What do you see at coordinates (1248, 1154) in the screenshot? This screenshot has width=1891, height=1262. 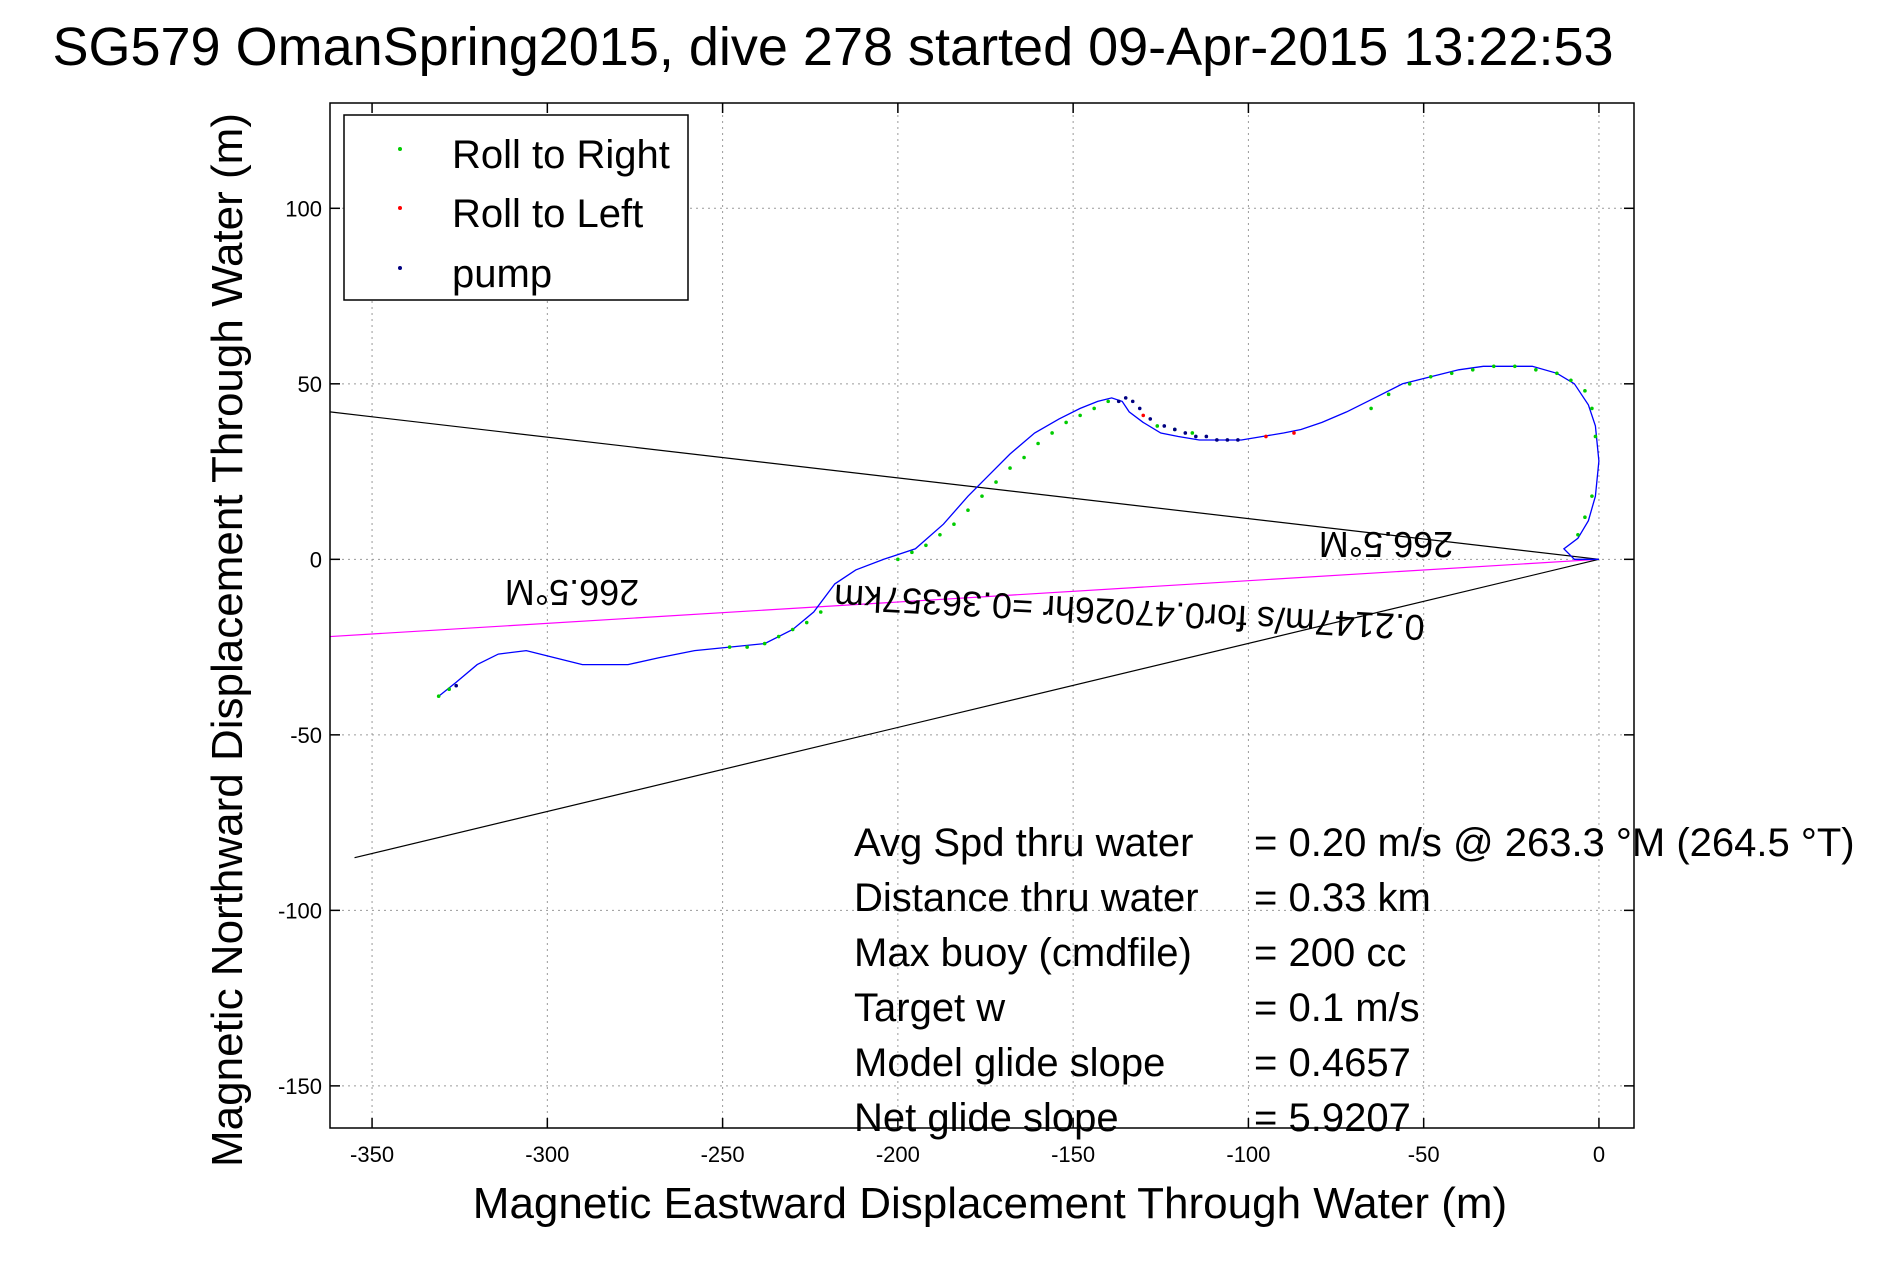 I see `x-tick-label: -100` at bounding box center [1248, 1154].